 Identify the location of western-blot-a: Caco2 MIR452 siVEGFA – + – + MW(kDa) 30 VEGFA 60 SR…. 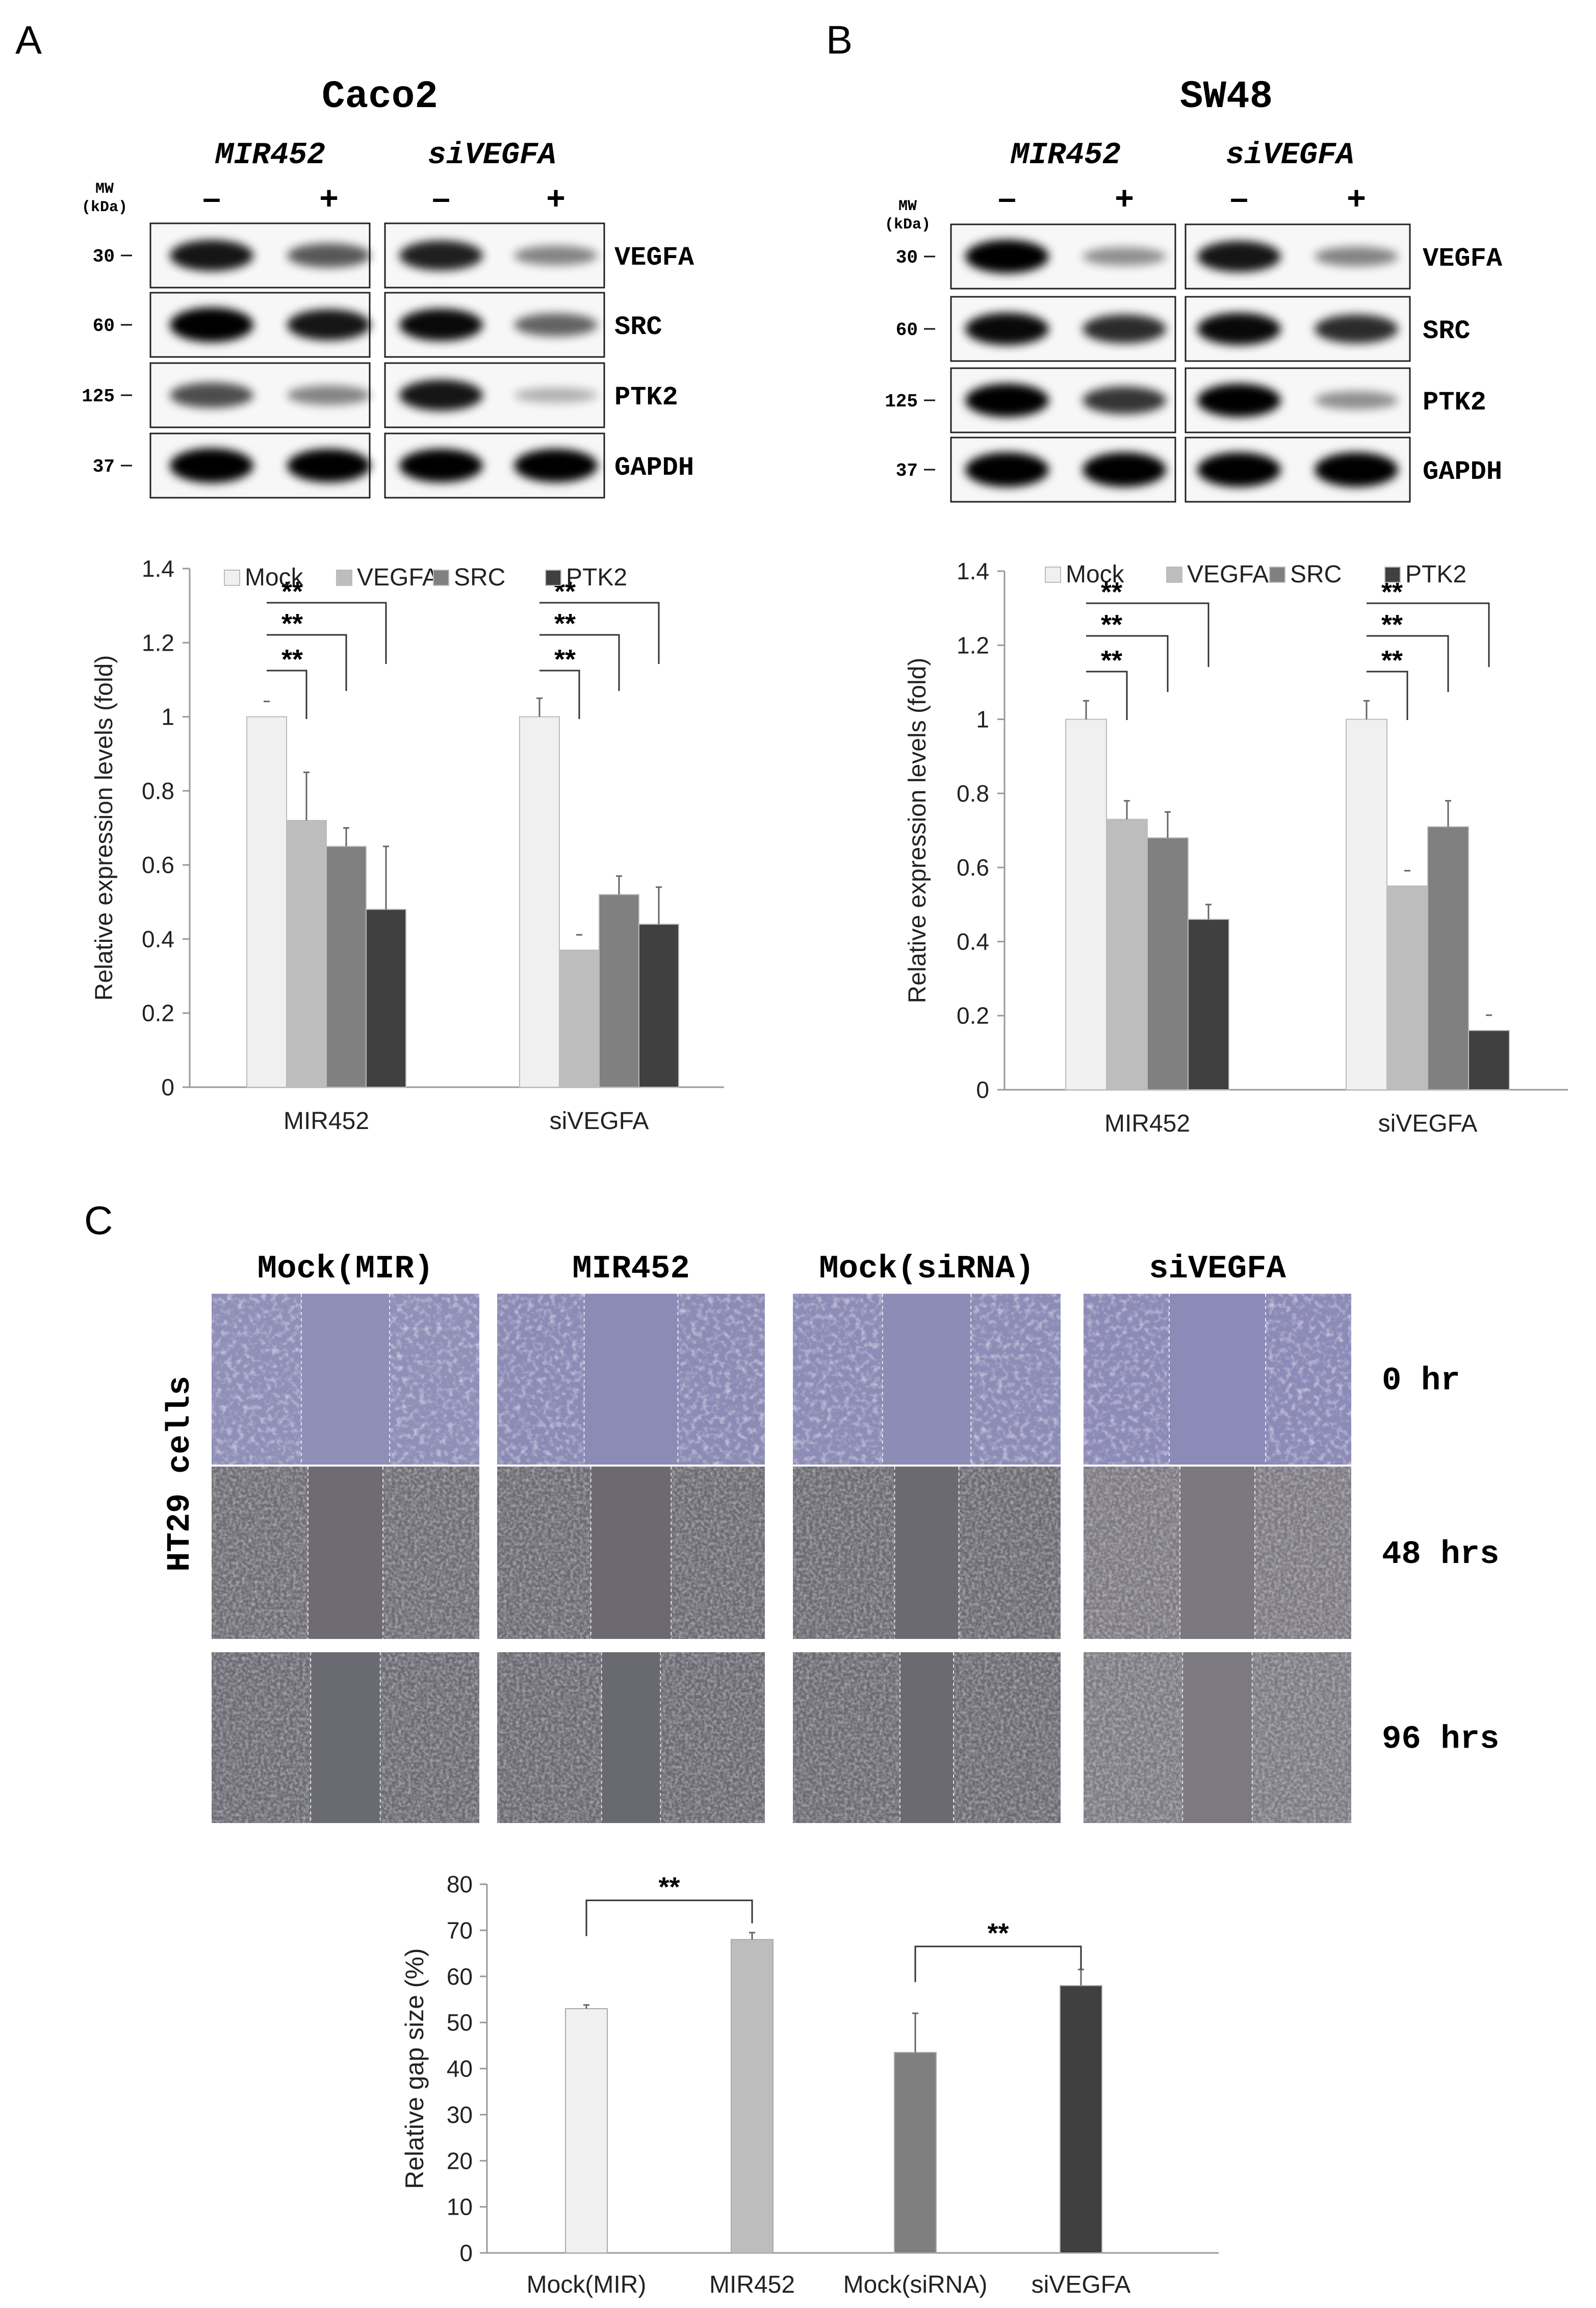
(388, 287).